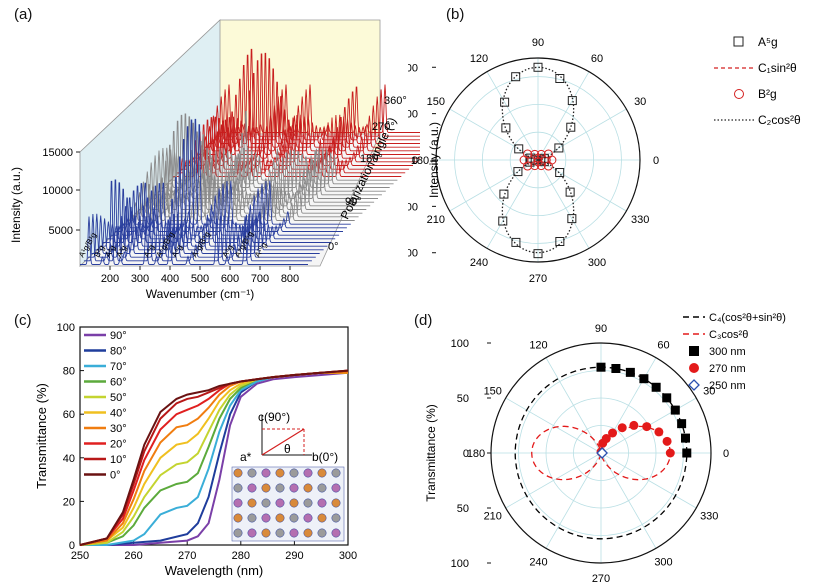 The width and height of the screenshot is (819, 588). What do you see at coordinates (353, 202) in the screenshot?
I see `chart-a-z-tick-label: 90°` at bounding box center [353, 202].